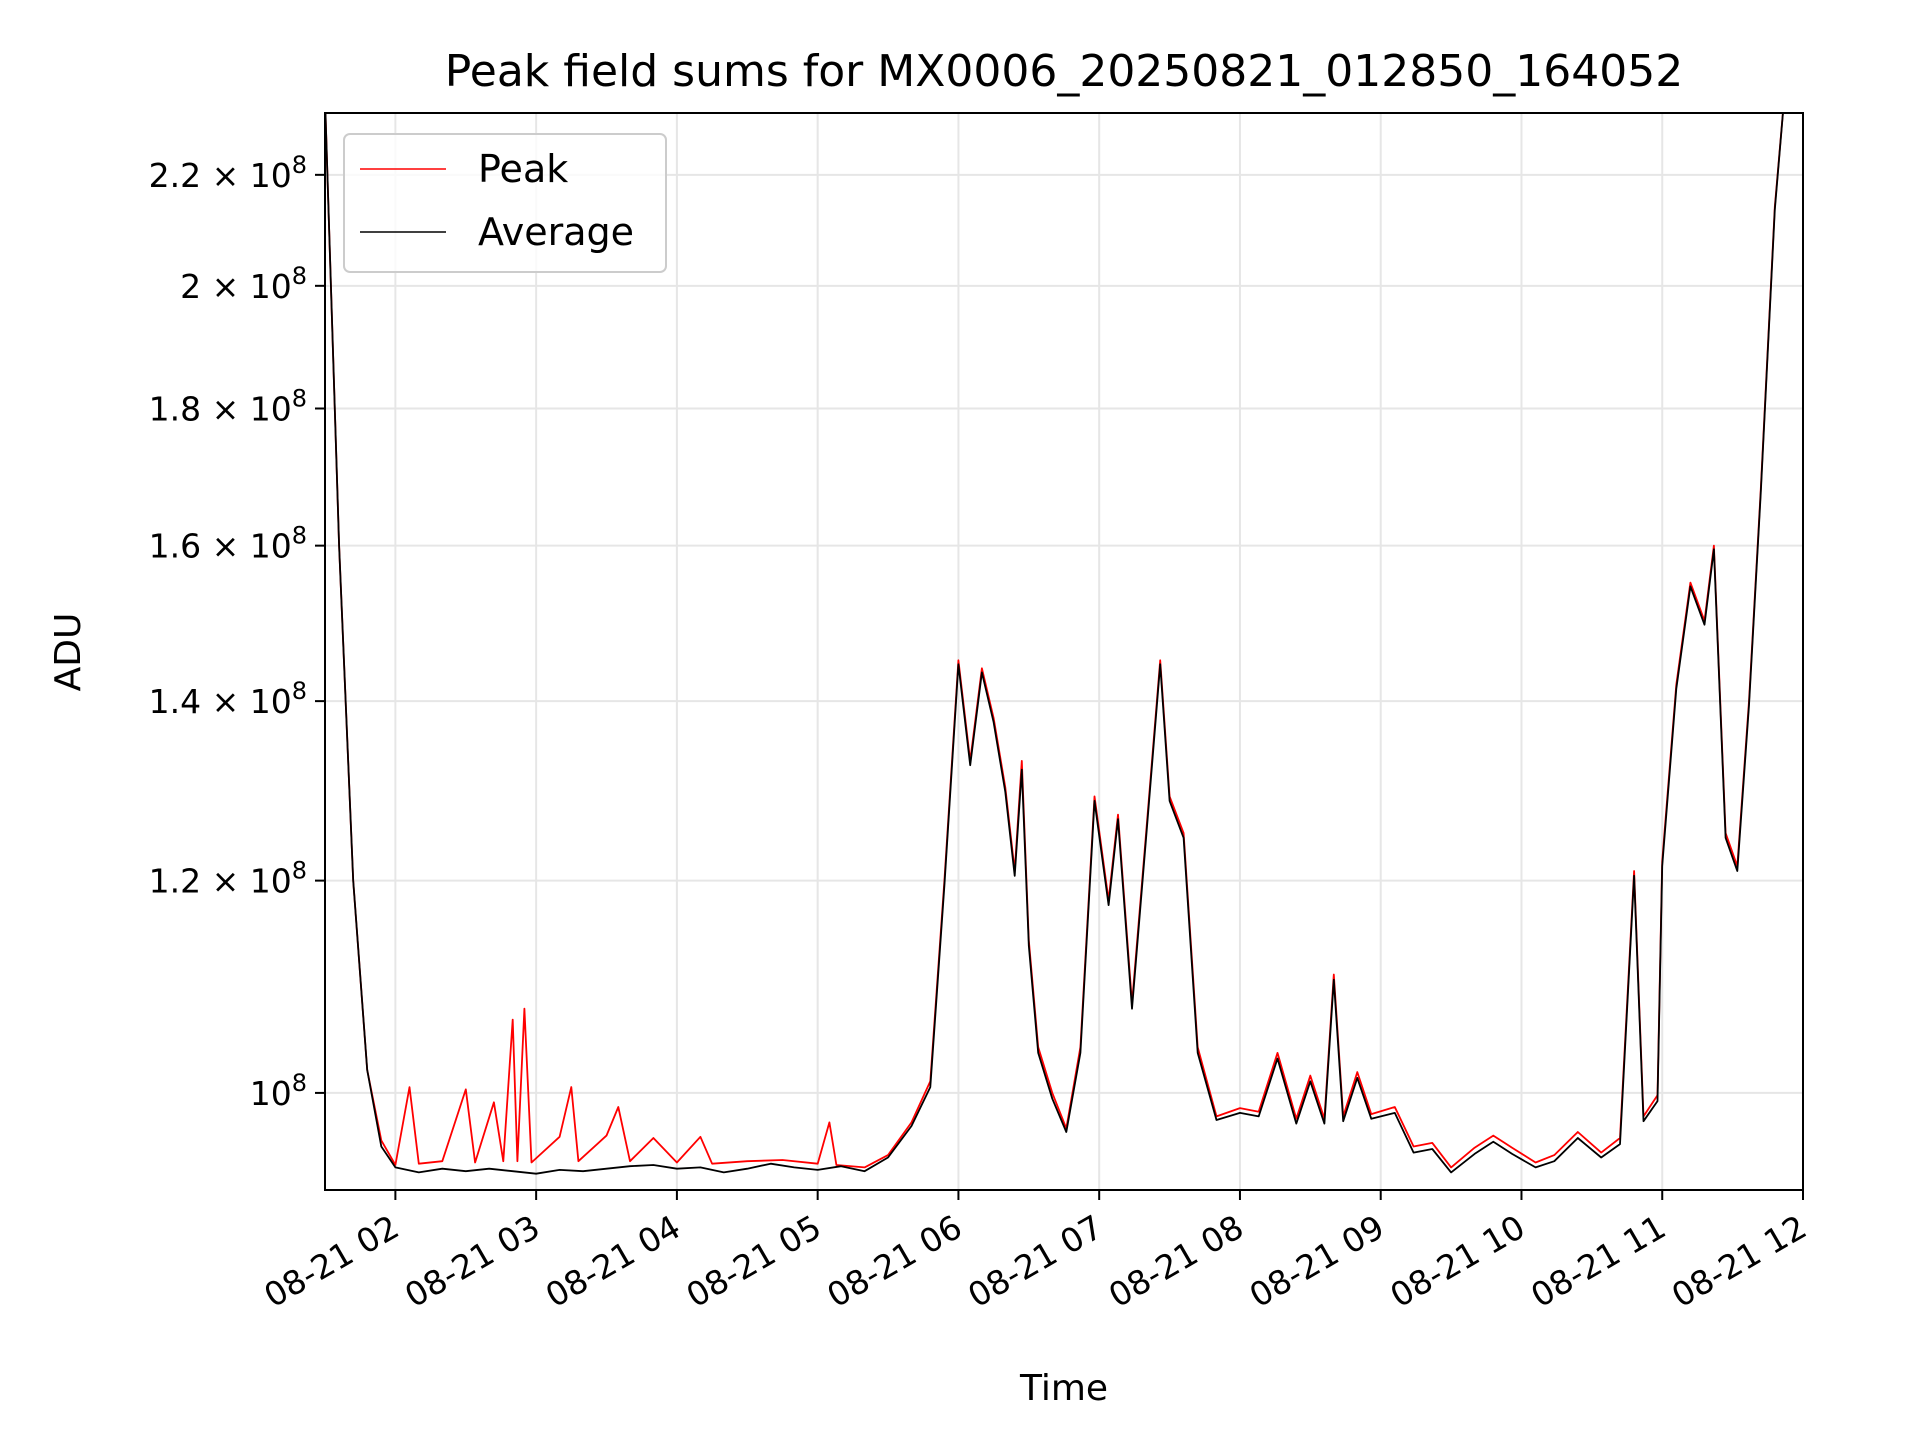 The image size is (1920, 1440). I want to click on y-tick-label: 1.2 × 108, so click(228, 879).